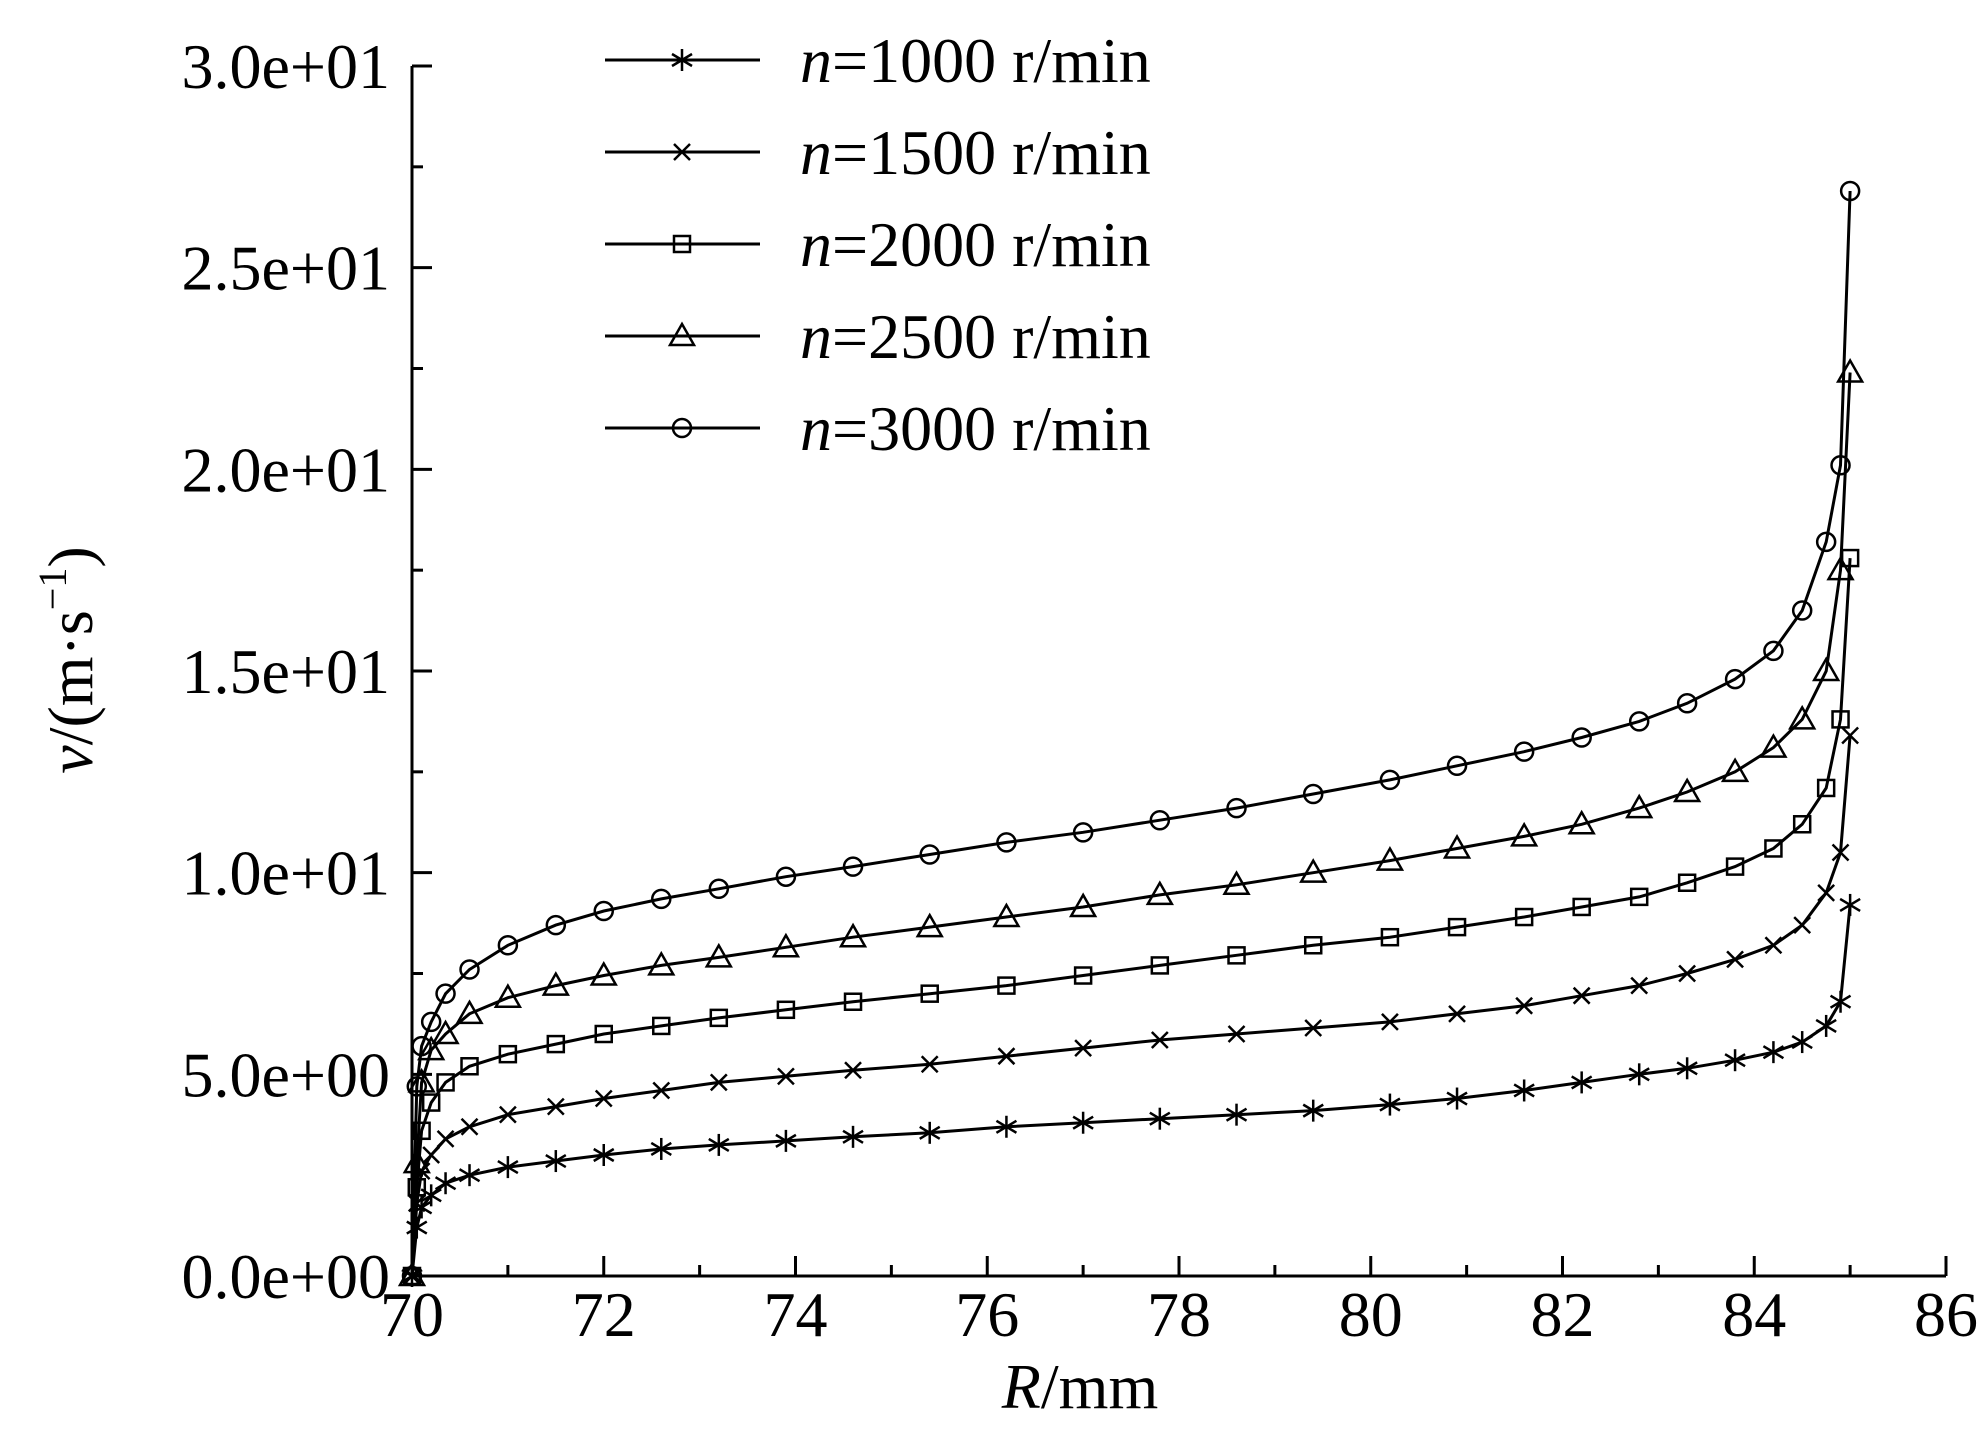 The width and height of the screenshot is (1986, 1430). I want to click on x-tick-label: 76, so click(987, 1314).